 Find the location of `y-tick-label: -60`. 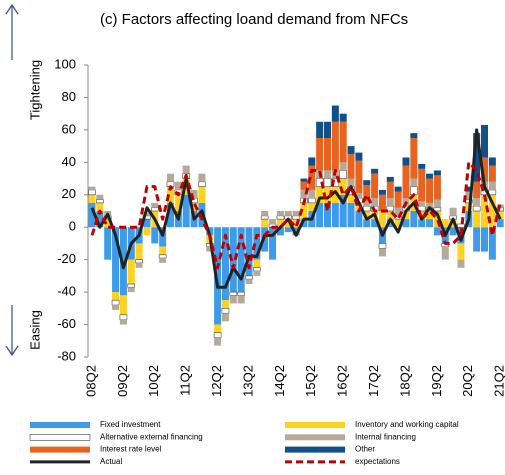

y-tick-label: -60 is located at coordinates (66, 323).